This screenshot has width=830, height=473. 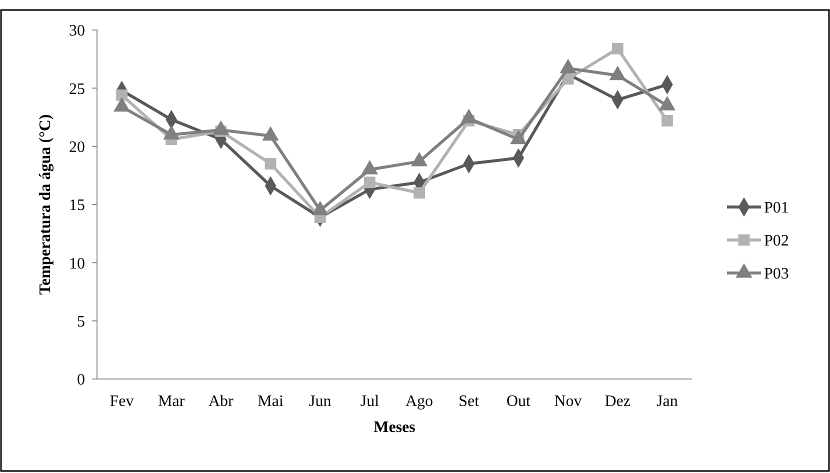 What do you see at coordinates (172, 401) in the screenshot?
I see `x-tick-label: Mar` at bounding box center [172, 401].